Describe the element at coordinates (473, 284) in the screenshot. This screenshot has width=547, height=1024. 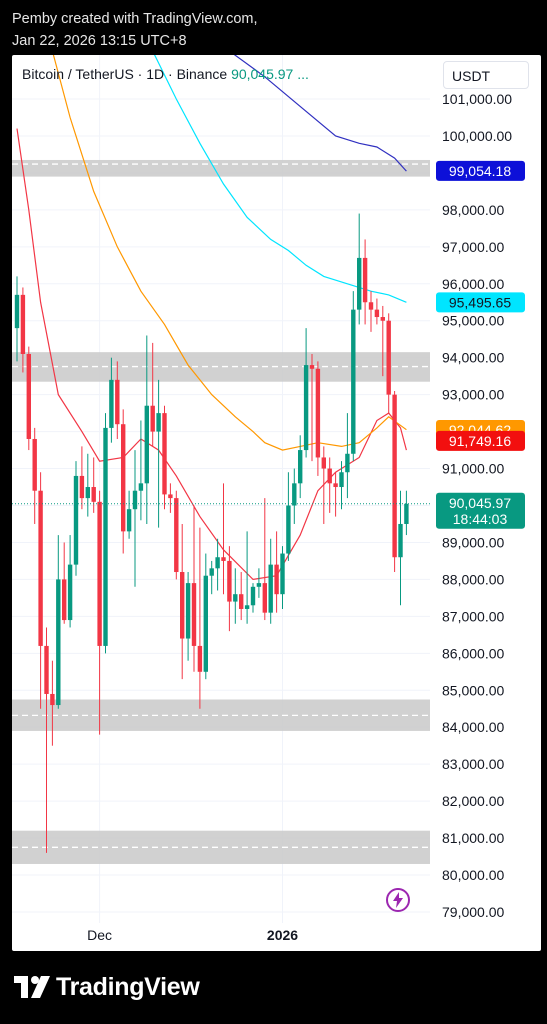
I see `y-tick-label: 96,000.00` at that location.